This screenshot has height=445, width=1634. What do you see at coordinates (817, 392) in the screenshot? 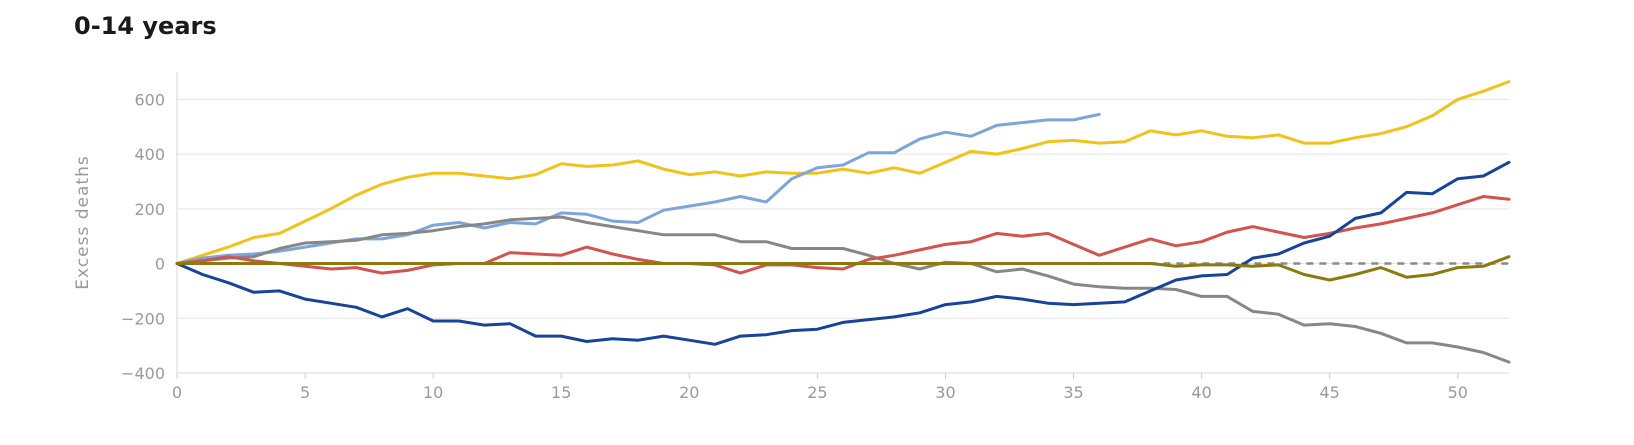
I see `x-tick-label: 25` at bounding box center [817, 392].